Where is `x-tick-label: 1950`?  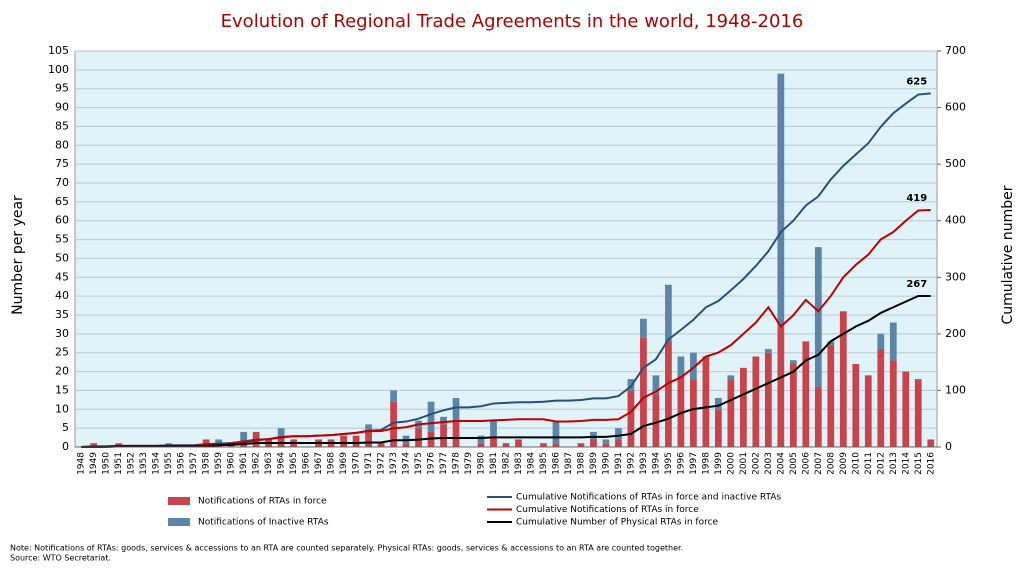 x-tick-label: 1950 is located at coordinates (107, 463).